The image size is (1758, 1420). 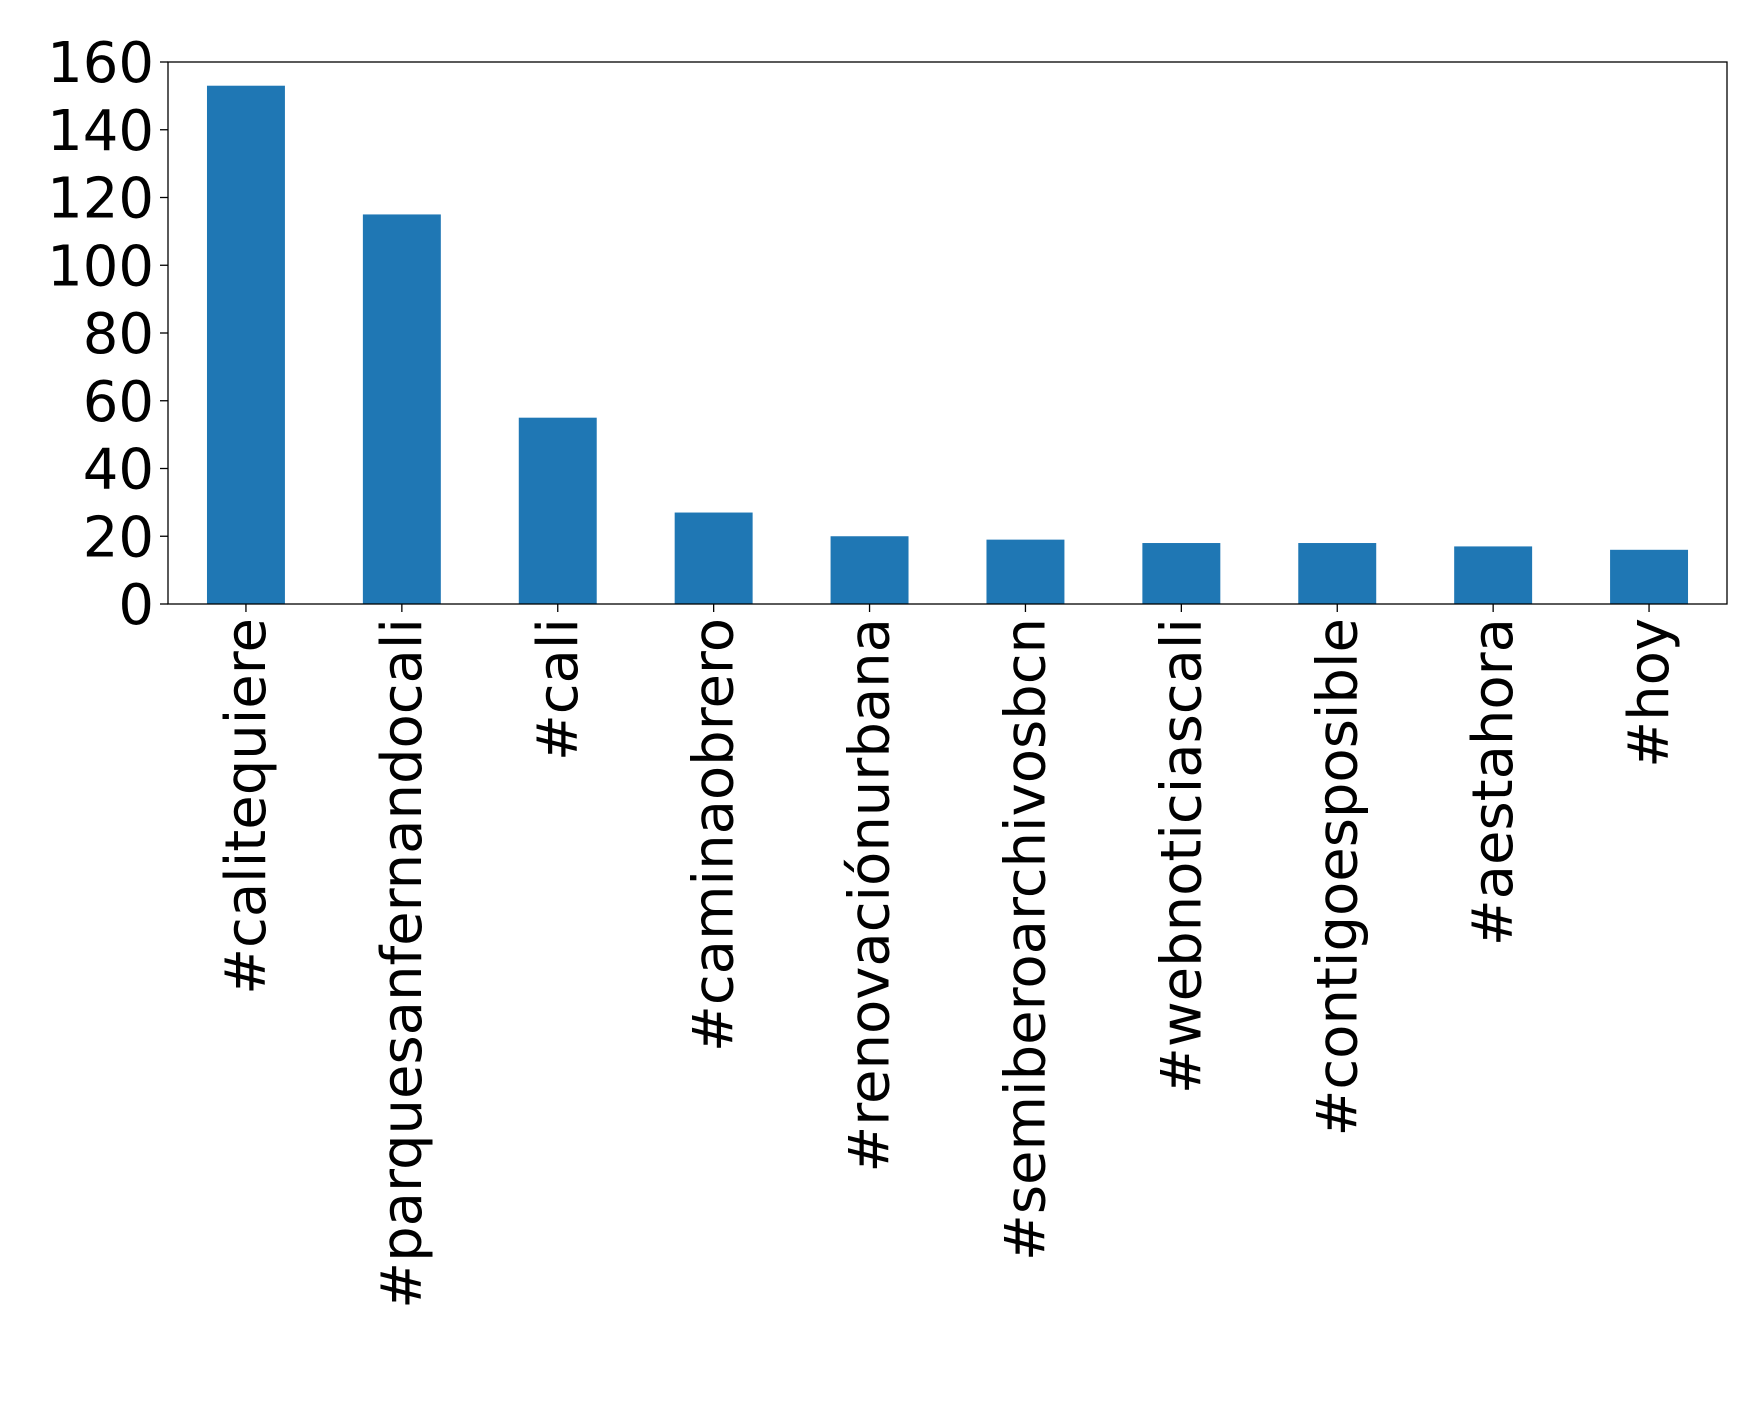 What do you see at coordinates (136, 605) in the screenshot?
I see `y-tick-label-0: 0` at bounding box center [136, 605].